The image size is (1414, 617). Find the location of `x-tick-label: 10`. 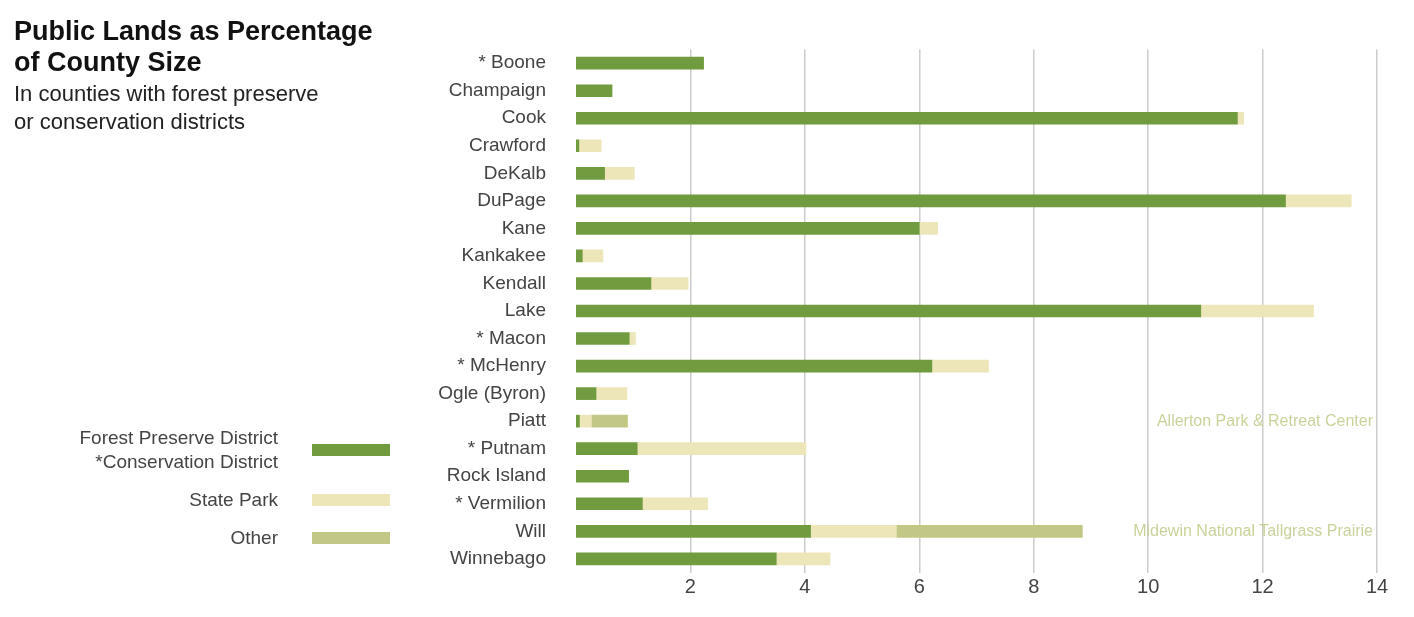

x-tick-label: 10 is located at coordinates (1148, 586).